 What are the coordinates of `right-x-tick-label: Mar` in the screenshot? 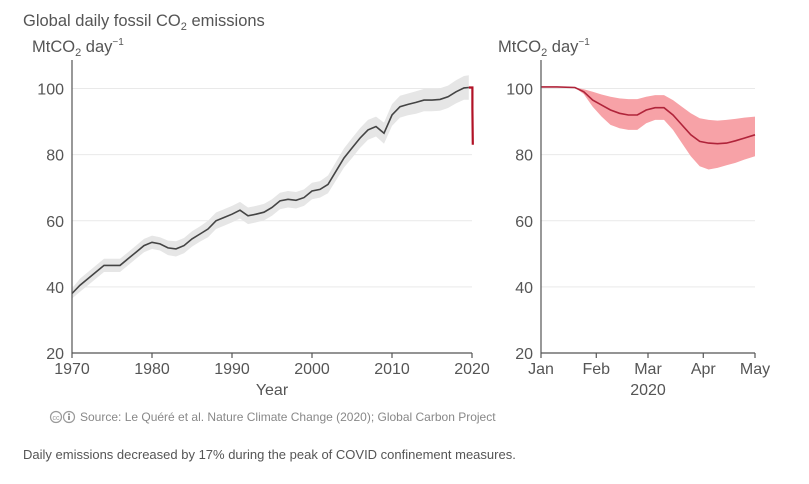 It's located at (648, 369).